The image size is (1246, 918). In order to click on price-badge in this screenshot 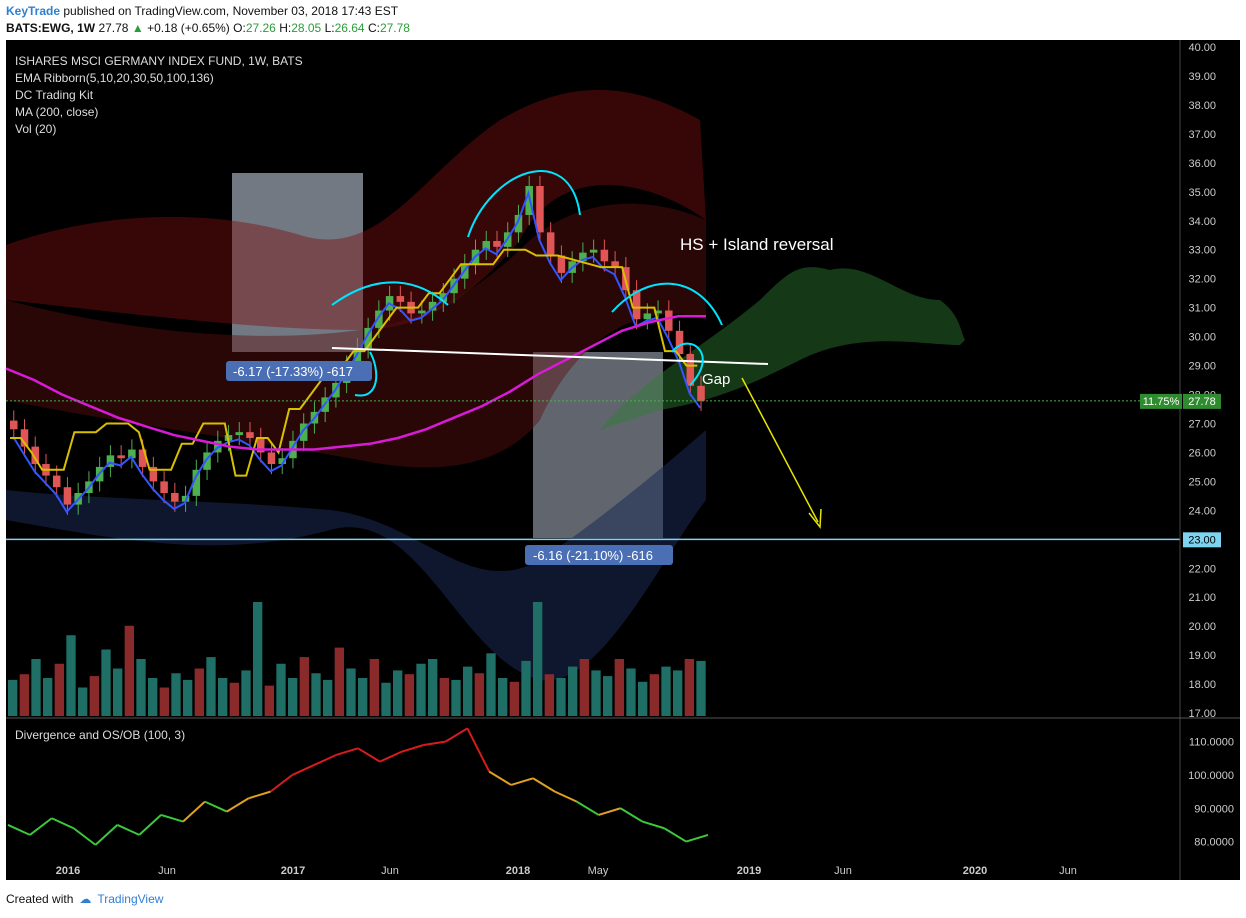, I will do `click(1202, 401)`.